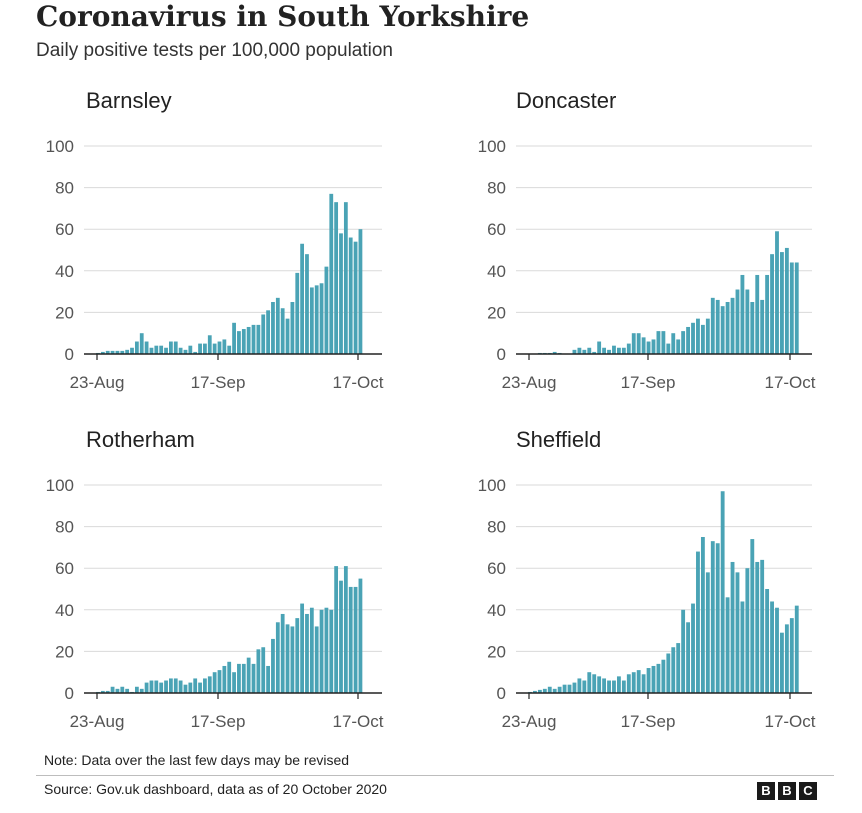  What do you see at coordinates (496, 651) in the screenshot?
I see `y-tick-label: 20` at bounding box center [496, 651].